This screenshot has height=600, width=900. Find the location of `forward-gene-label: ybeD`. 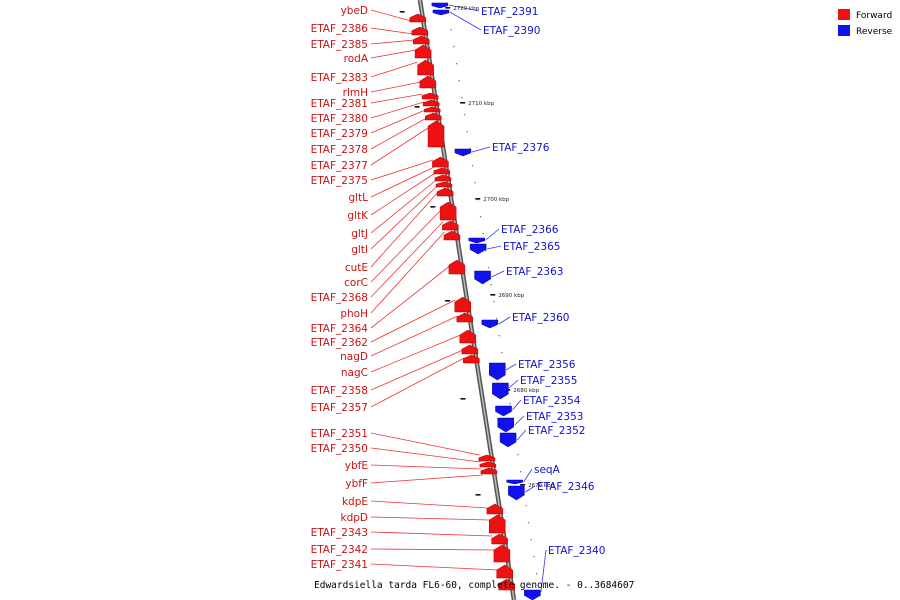

forward-gene-label: ybeD is located at coordinates (354, 11).